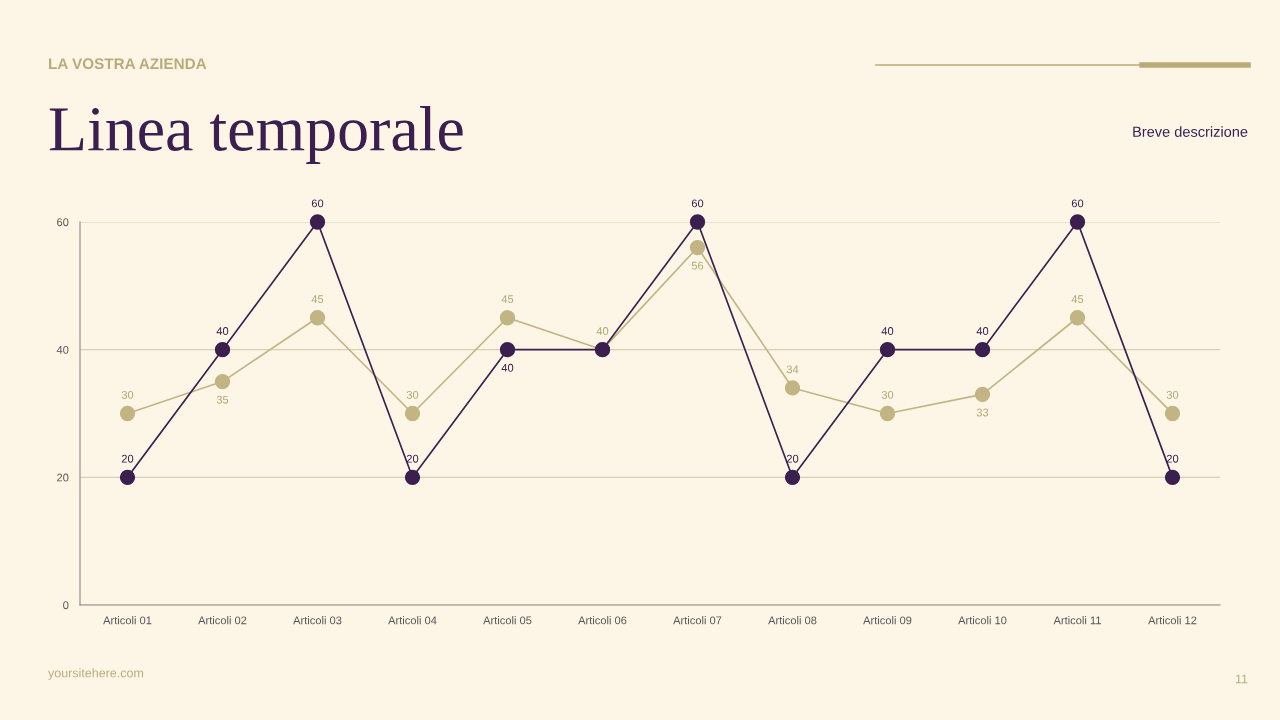  Describe the element at coordinates (887, 620) in the screenshot. I see `x-tick-label: Articoli 09` at that location.